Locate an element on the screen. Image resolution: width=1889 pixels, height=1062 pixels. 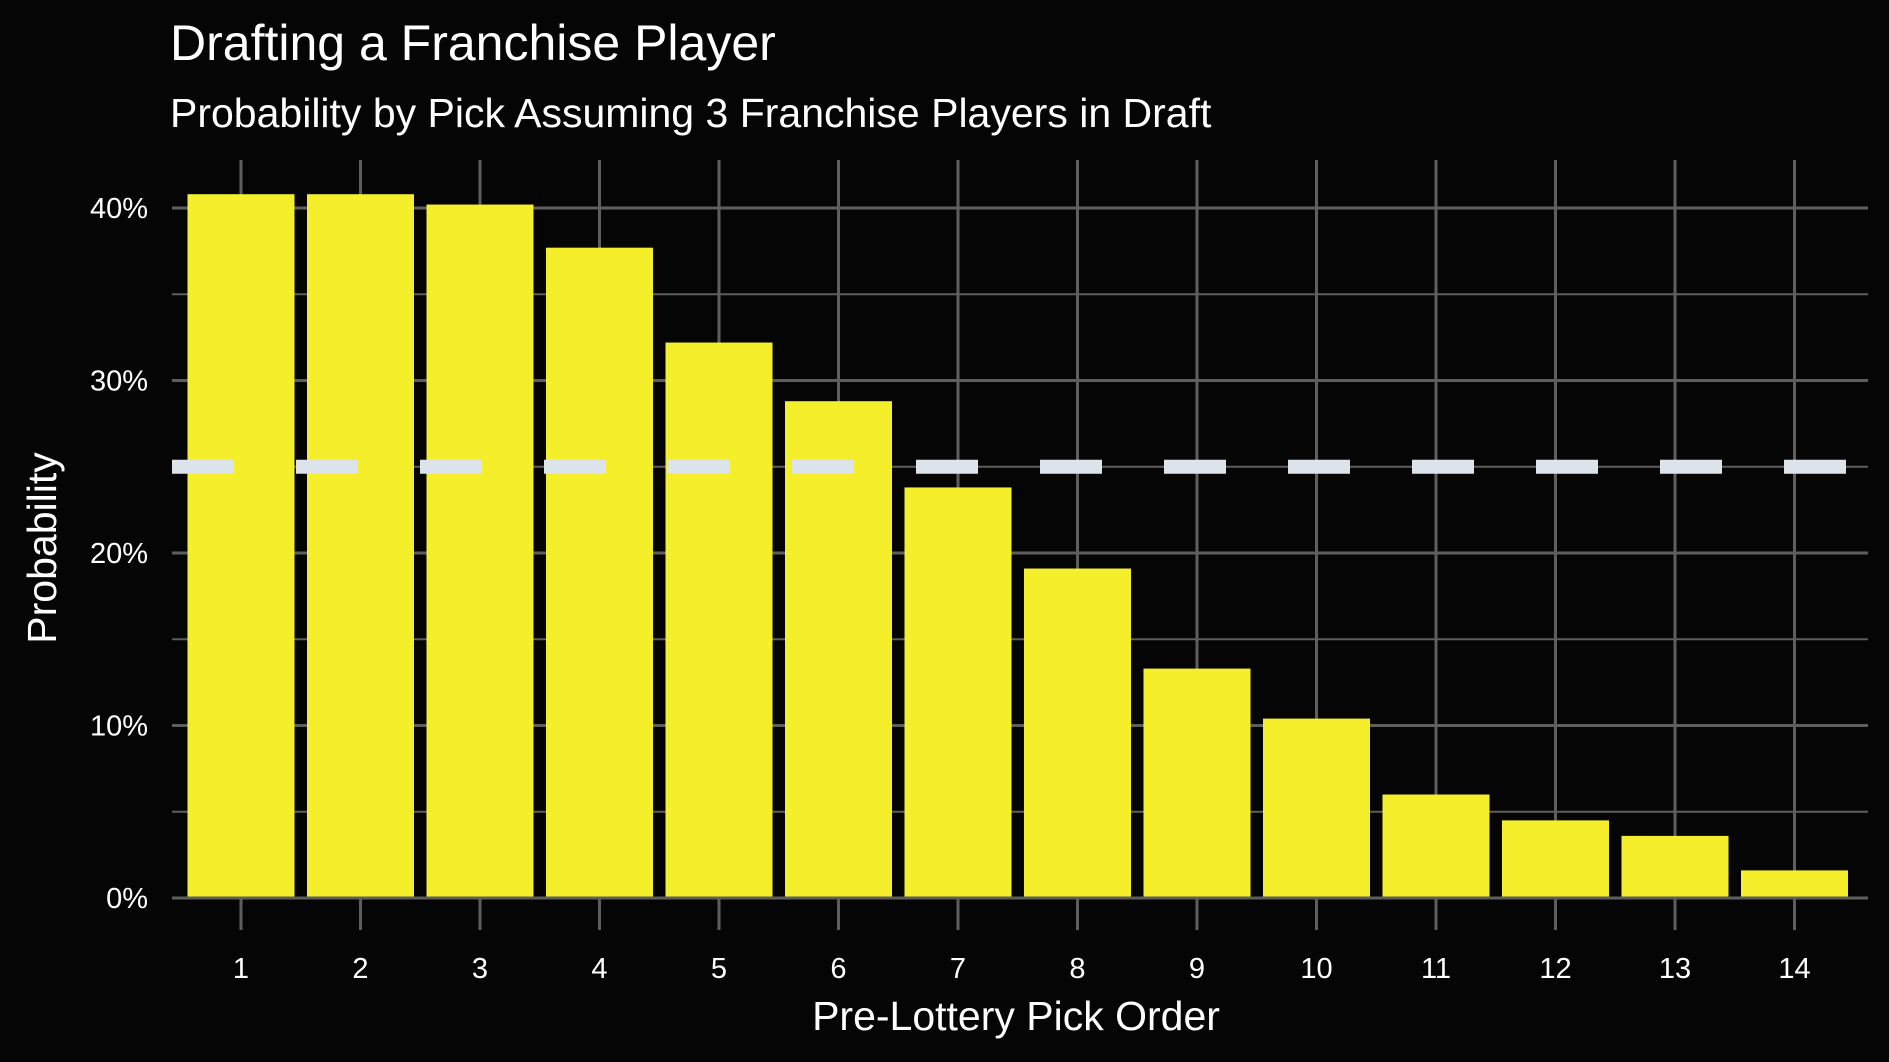
x-tick-label: 13 is located at coordinates (1675, 969).